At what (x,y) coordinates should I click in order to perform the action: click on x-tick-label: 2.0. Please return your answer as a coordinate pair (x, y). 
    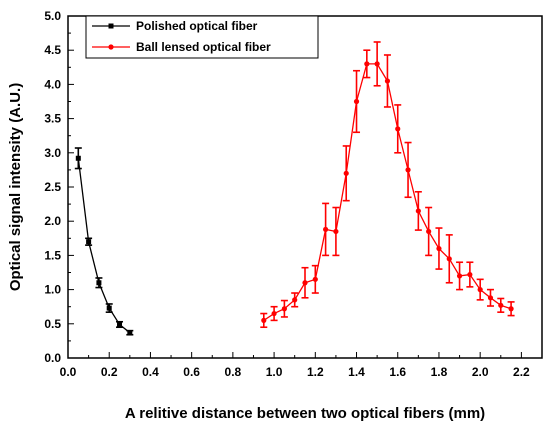
    Looking at the image, I should click on (480, 372).